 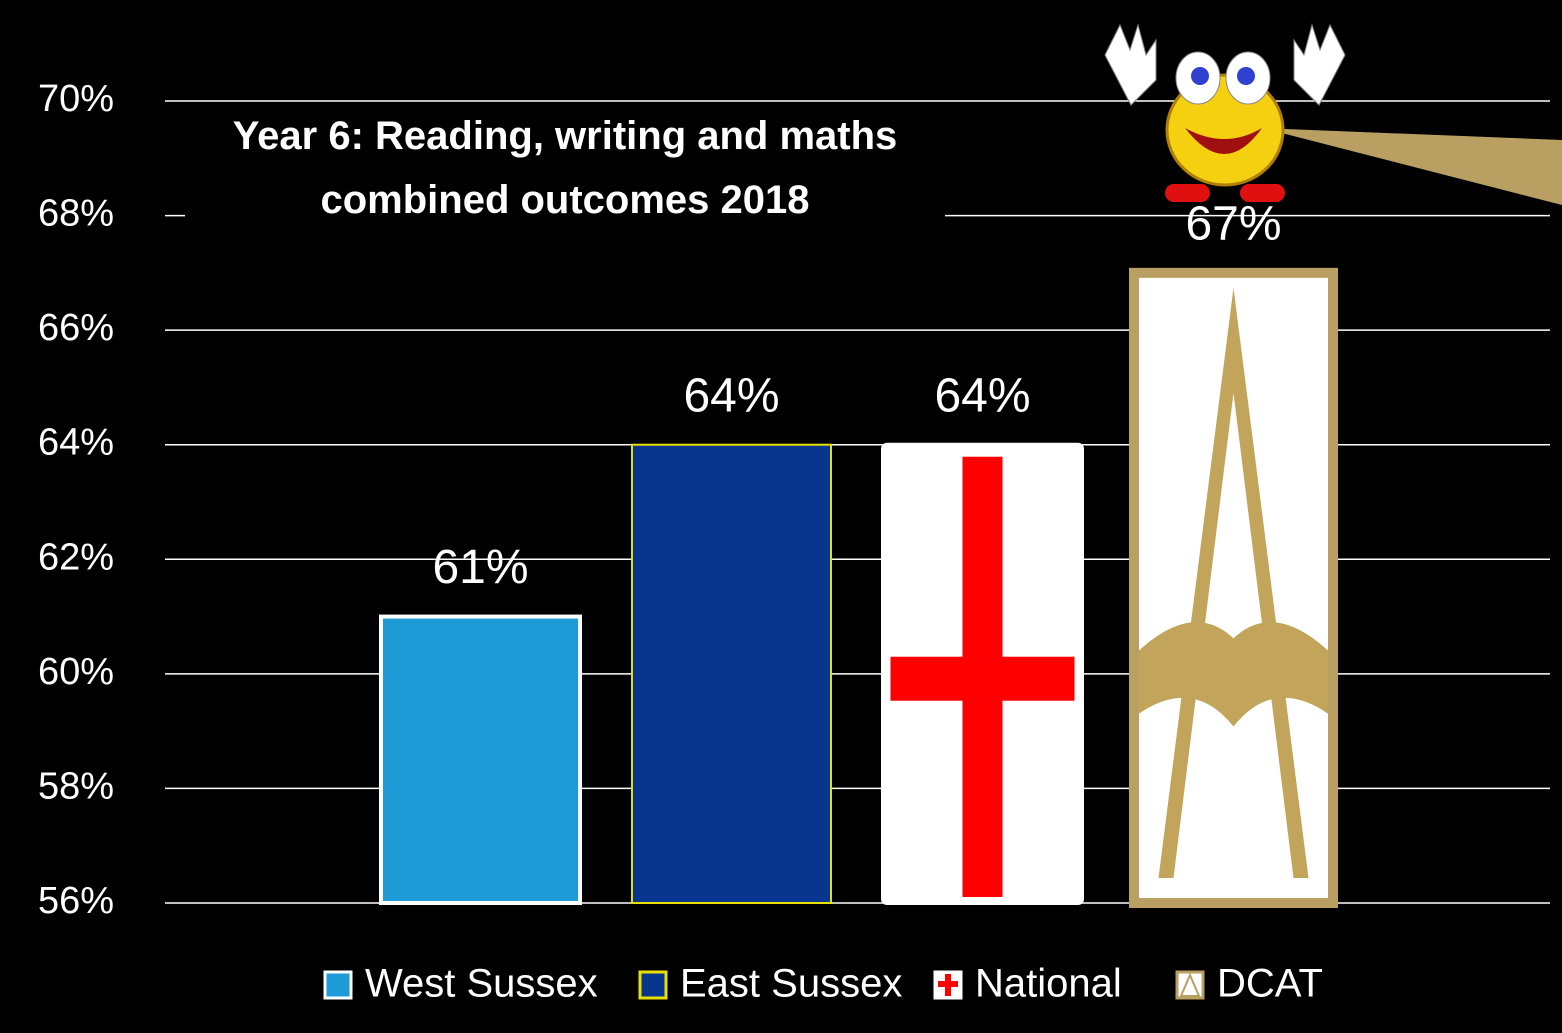 What do you see at coordinates (481, 984) in the screenshot?
I see `legend-label: West Sussex` at bounding box center [481, 984].